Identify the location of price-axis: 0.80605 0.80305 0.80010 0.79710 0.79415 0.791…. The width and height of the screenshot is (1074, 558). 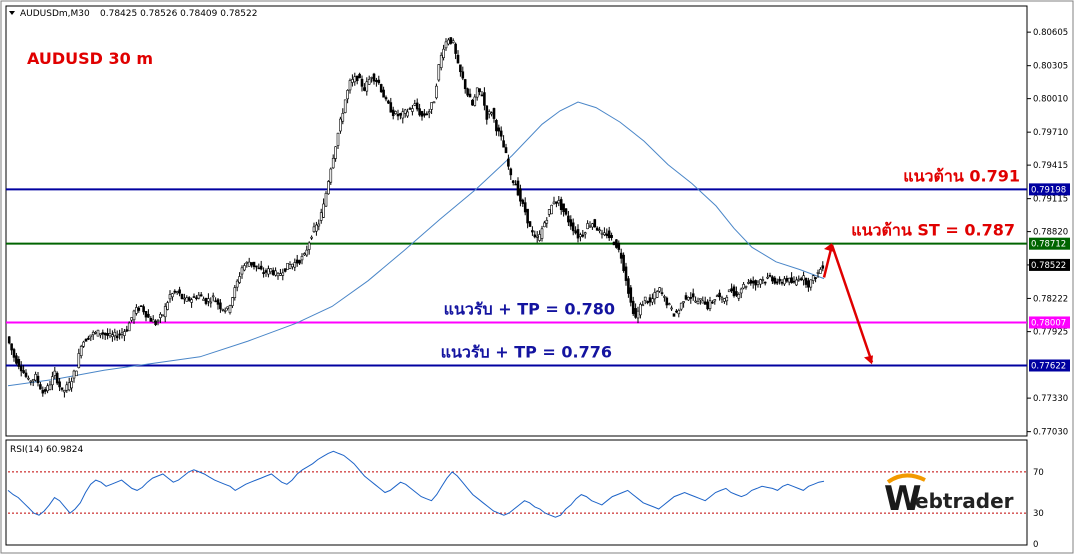
(1048, 289).